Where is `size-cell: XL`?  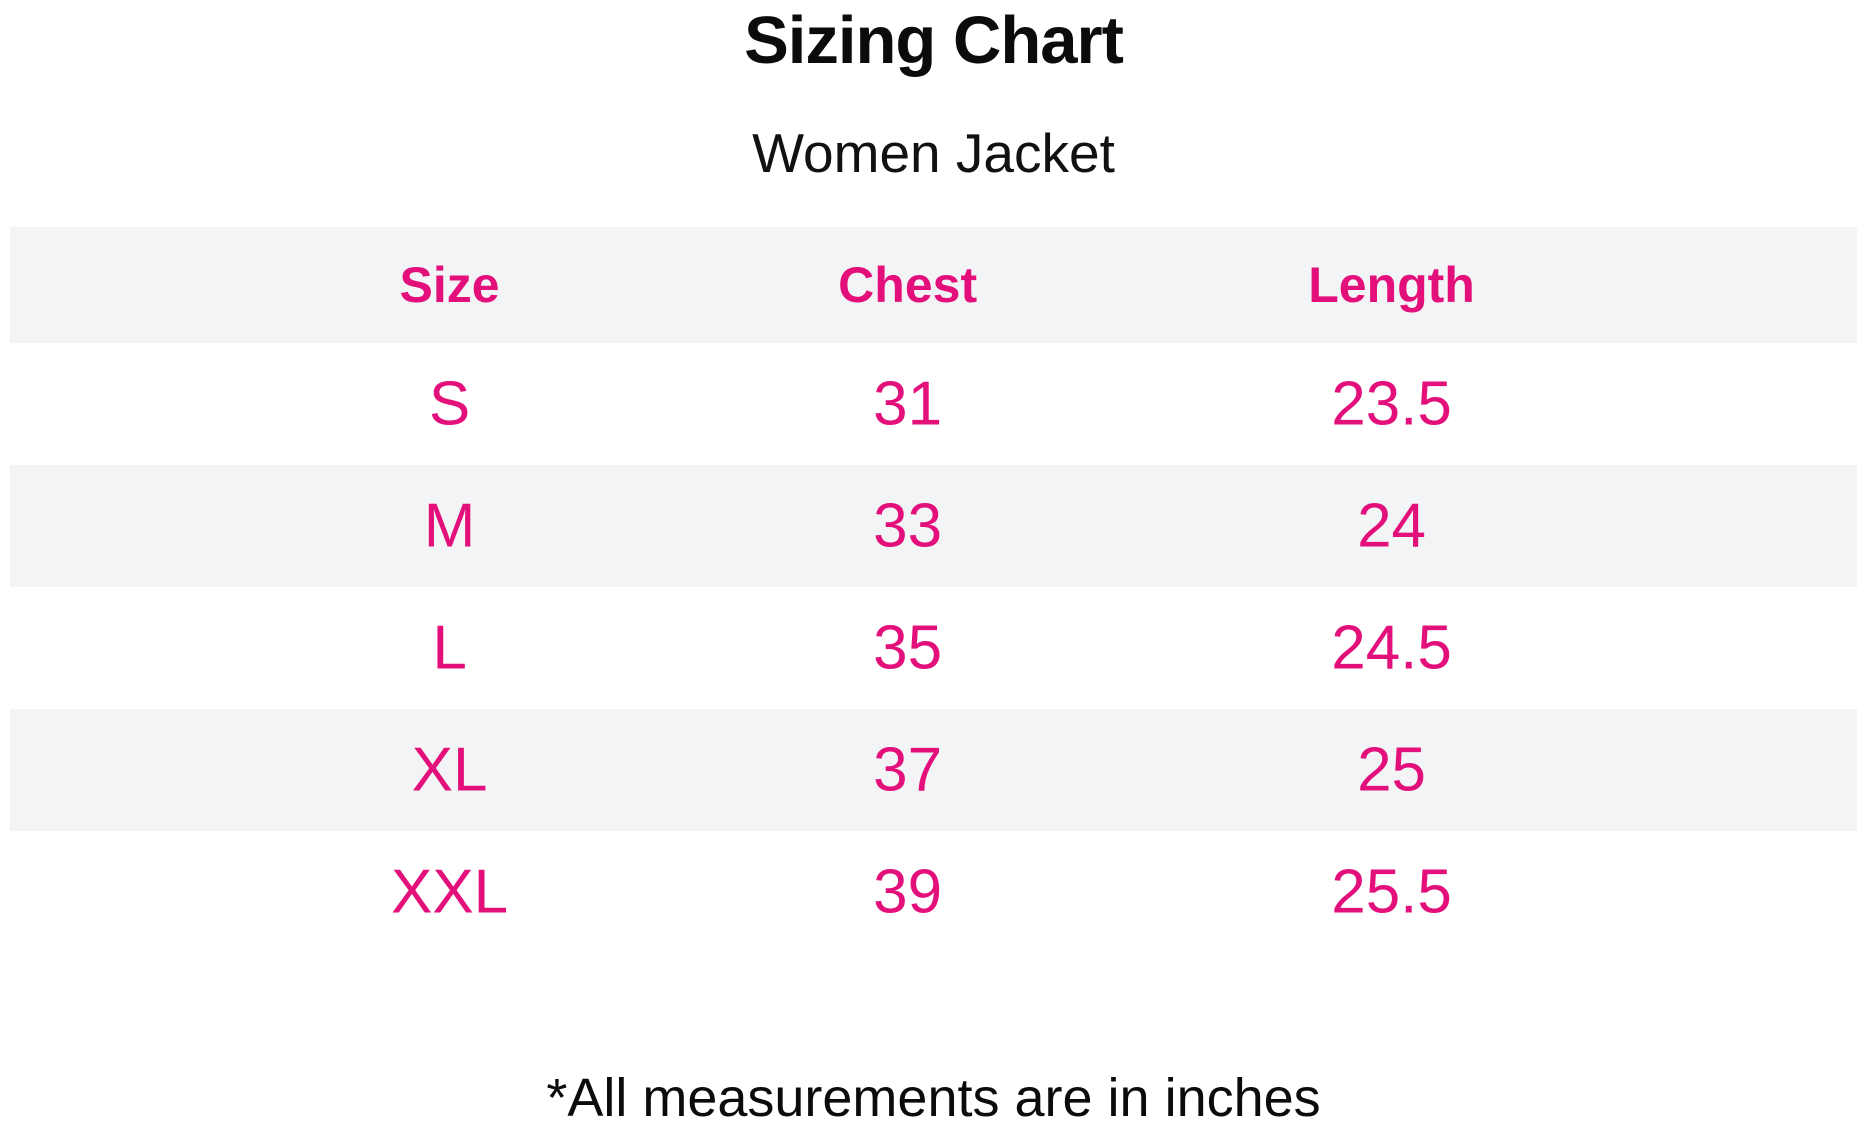
size-cell: XL is located at coordinates (449, 770).